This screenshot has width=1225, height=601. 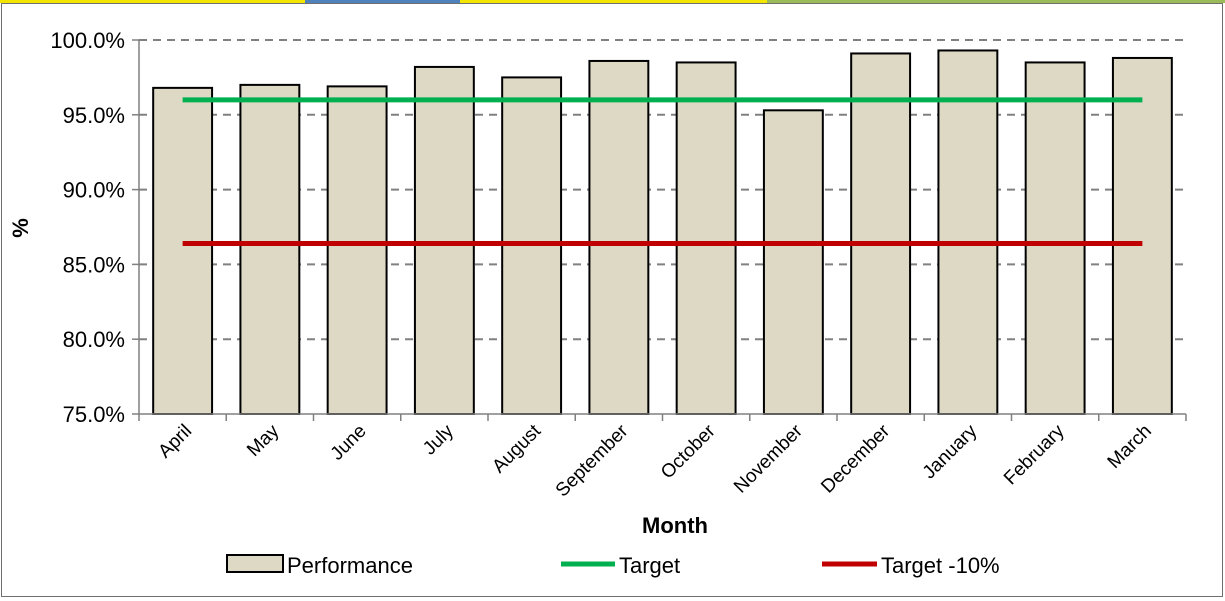 I want to click on x-tick-label: June, so click(x=349, y=443).